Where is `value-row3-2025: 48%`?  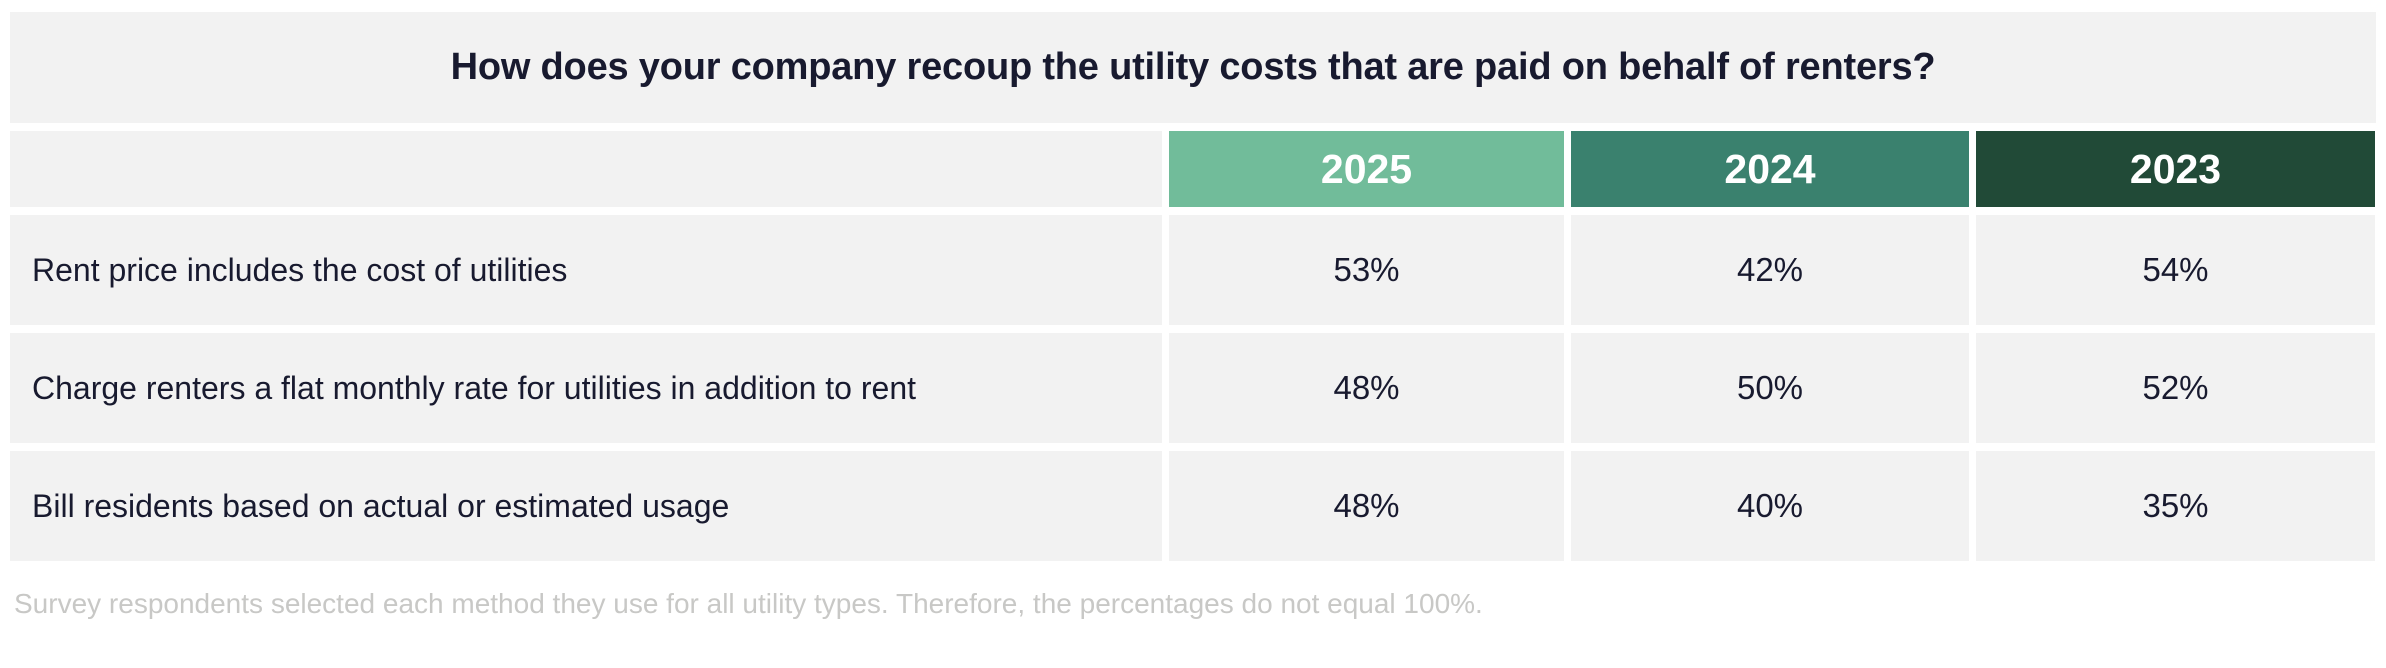
value-row3-2025: 48% is located at coordinates (1366, 506).